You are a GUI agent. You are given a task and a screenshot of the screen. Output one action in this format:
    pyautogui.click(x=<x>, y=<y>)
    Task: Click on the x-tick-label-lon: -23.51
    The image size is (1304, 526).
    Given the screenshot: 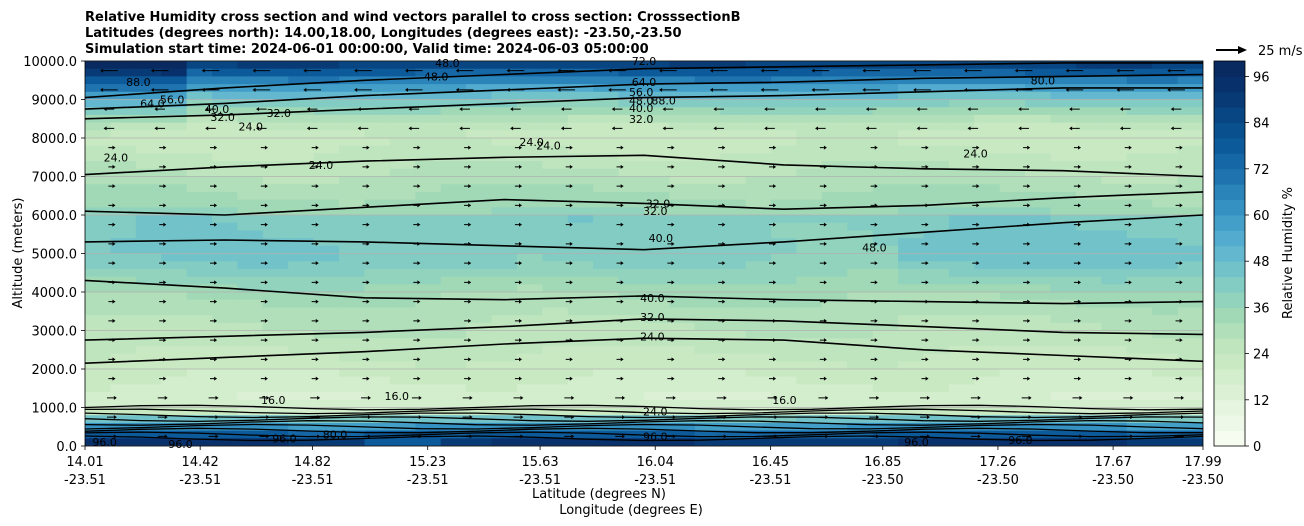 What is the action you would take?
    pyautogui.click(x=540, y=480)
    